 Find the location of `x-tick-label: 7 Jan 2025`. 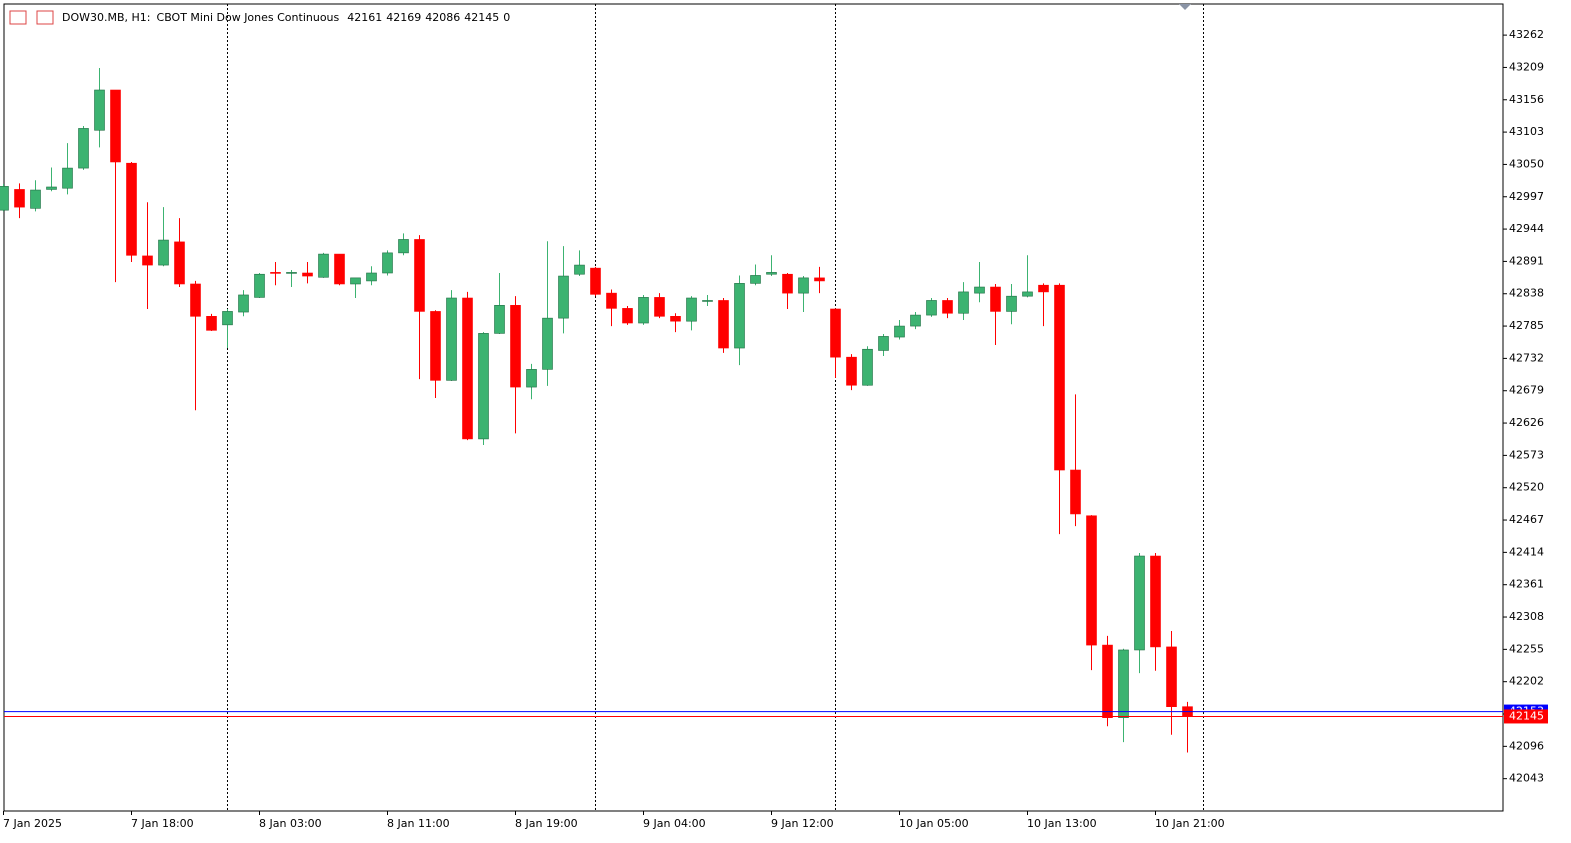

x-tick-label: 7 Jan 2025 is located at coordinates (32, 823).